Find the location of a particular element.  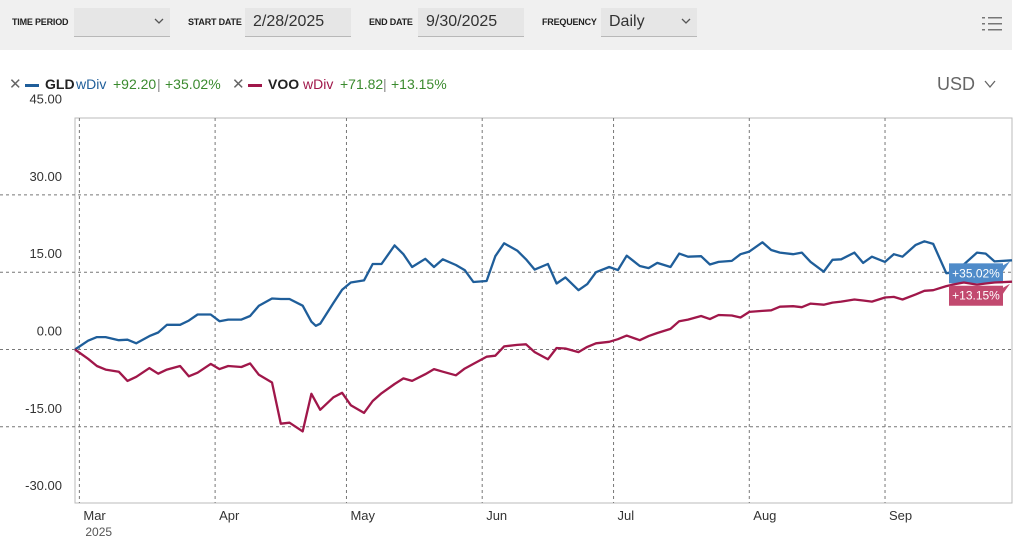

y-tick-label: 15.00 is located at coordinates (45, 253).